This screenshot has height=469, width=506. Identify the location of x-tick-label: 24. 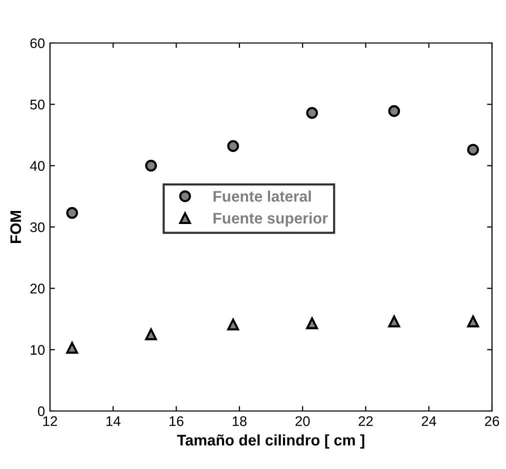
(429, 421).